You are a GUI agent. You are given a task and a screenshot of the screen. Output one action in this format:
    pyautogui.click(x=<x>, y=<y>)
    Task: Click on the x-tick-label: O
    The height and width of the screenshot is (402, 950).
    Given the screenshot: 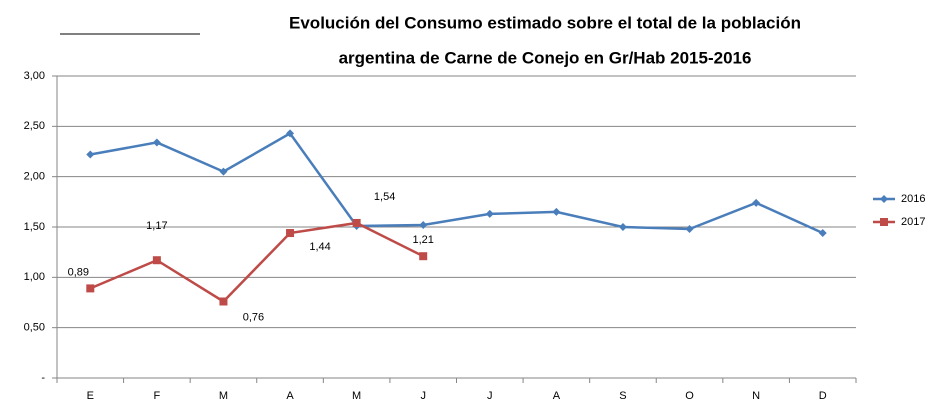 What is the action you would take?
    pyautogui.click(x=689, y=396)
    